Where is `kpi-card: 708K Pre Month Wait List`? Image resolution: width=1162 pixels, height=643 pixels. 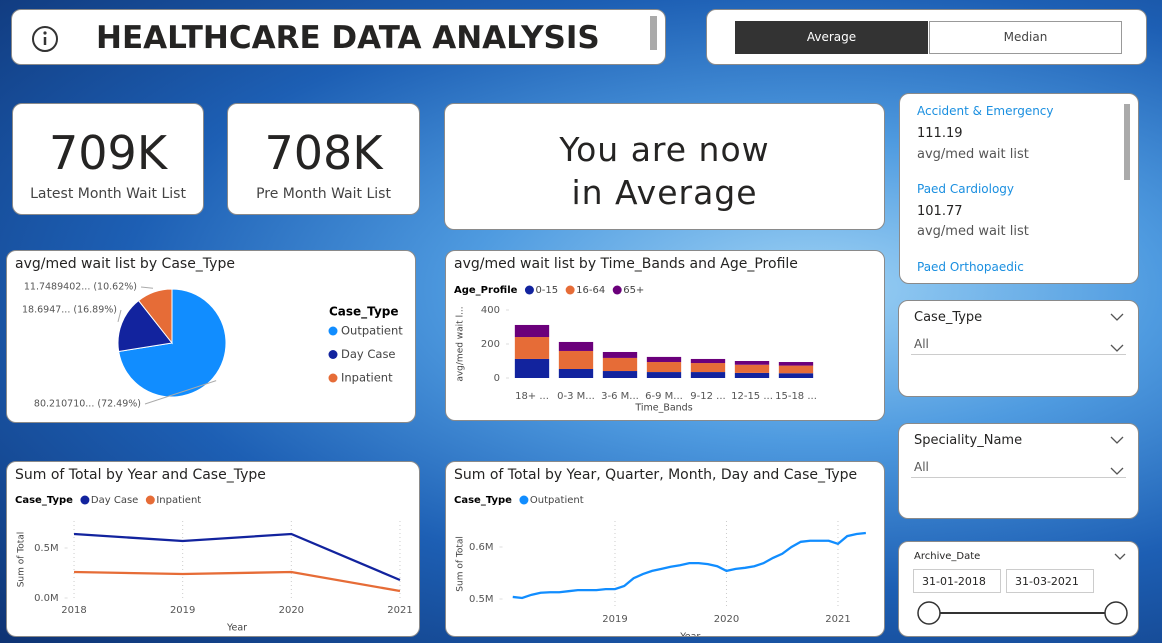
kpi-card: 708K Pre Month Wait List is located at coordinates (323, 159).